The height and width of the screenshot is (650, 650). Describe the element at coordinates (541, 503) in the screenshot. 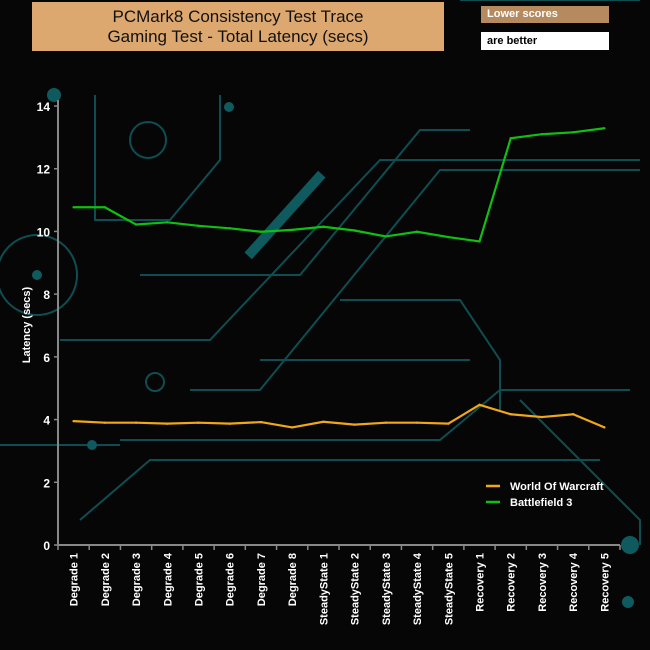

I see `legend-label: Battlefield 3` at that location.